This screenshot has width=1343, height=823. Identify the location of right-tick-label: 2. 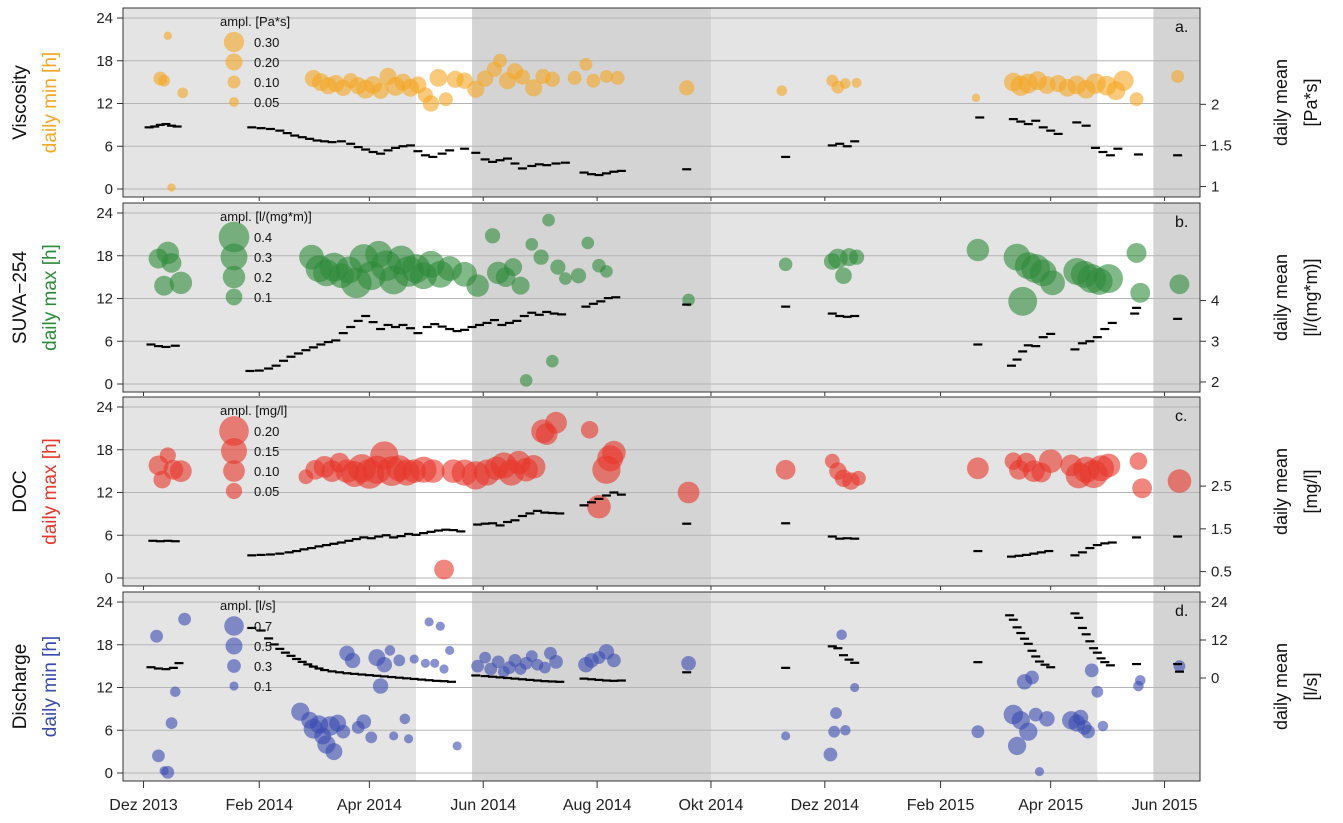
(1215, 382).